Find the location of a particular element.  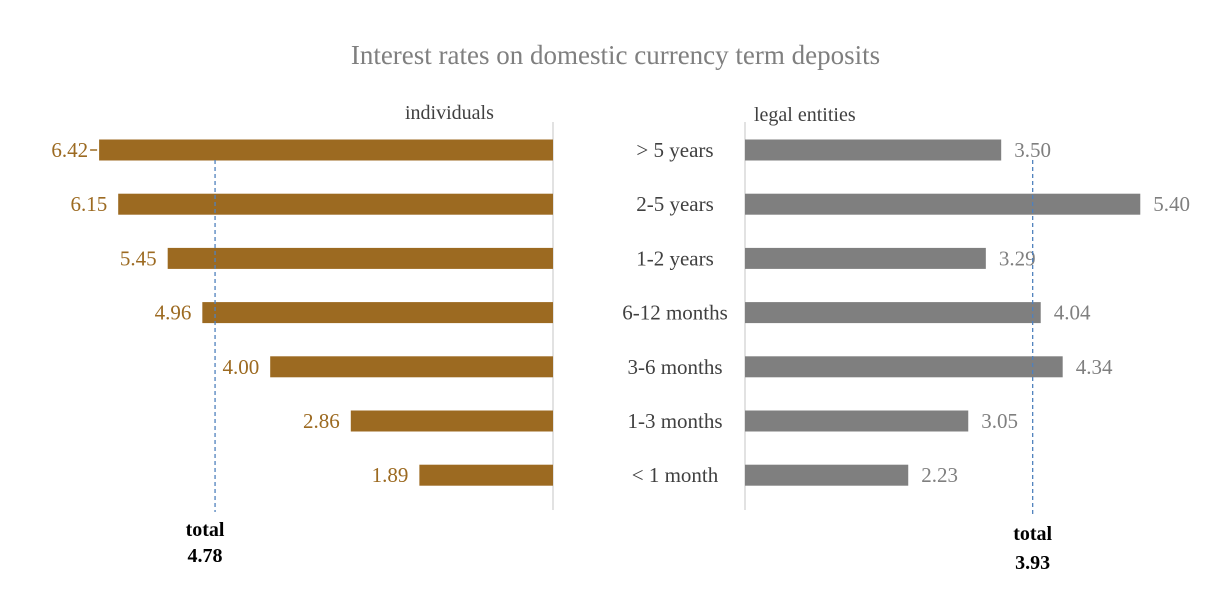

legal-value-label-6: 2.23 is located at coordinates (939, 475).